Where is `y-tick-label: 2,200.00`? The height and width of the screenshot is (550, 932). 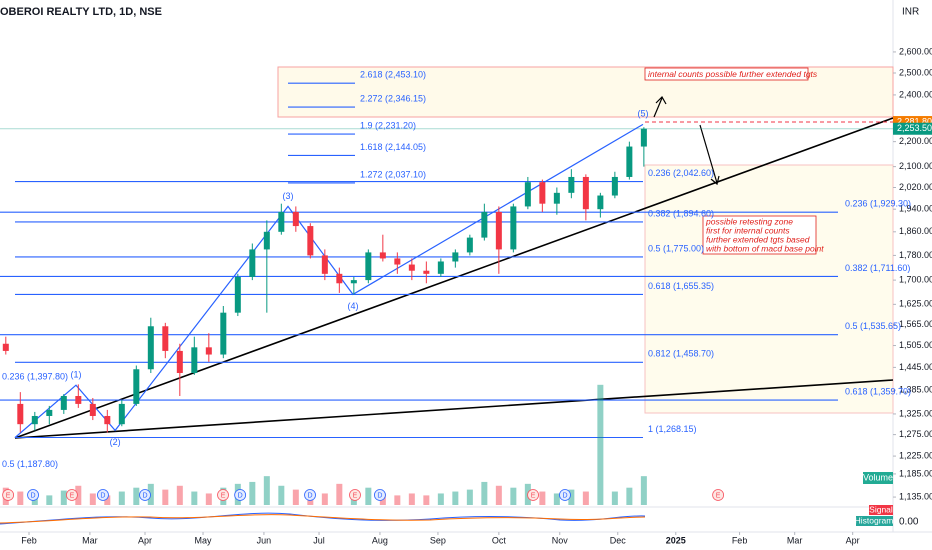 y-tick-label: 2,200.00 is located at coordinates (915, 141).